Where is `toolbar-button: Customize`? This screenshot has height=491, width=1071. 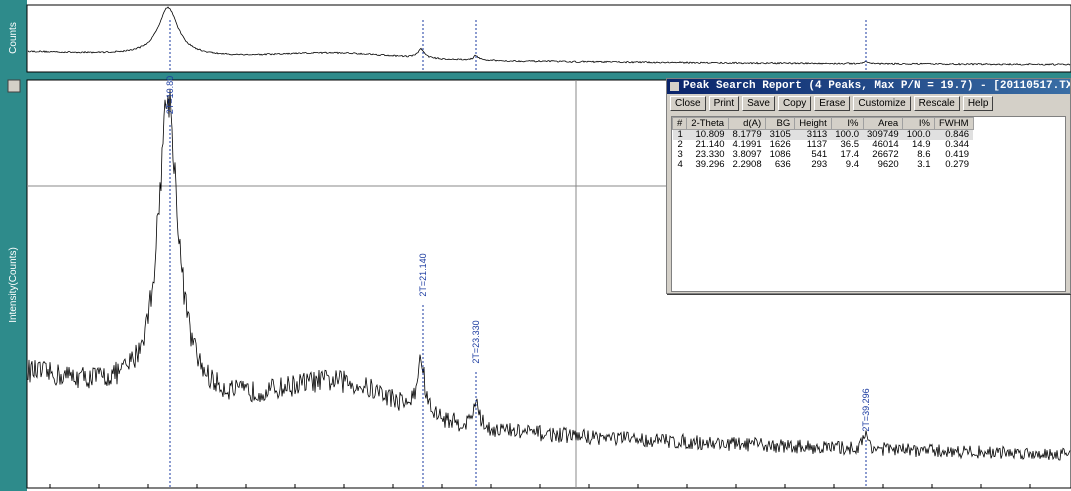
toolbar-button: Customize is located at coordinates (882, 103).